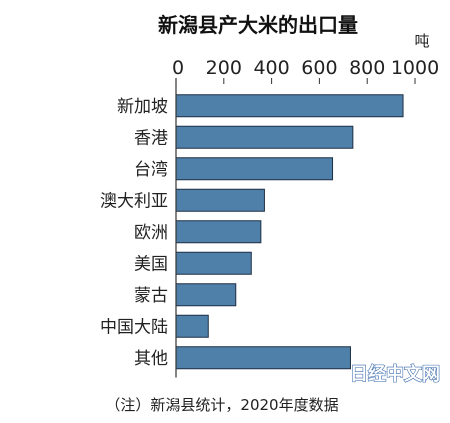 The width and height of the screenshot is (450, 423). I want to click on source-note: （注）新潟县统计，2020年度数据, so click(221, 405).